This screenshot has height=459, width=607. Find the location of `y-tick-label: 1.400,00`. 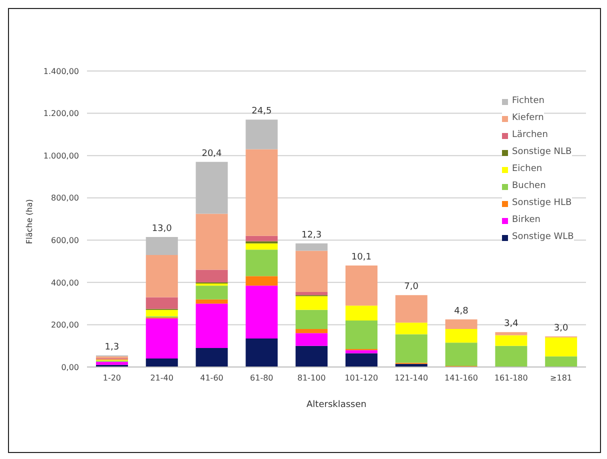

y-tick-label: 1.400,00 is located at coordinates (61, 71).